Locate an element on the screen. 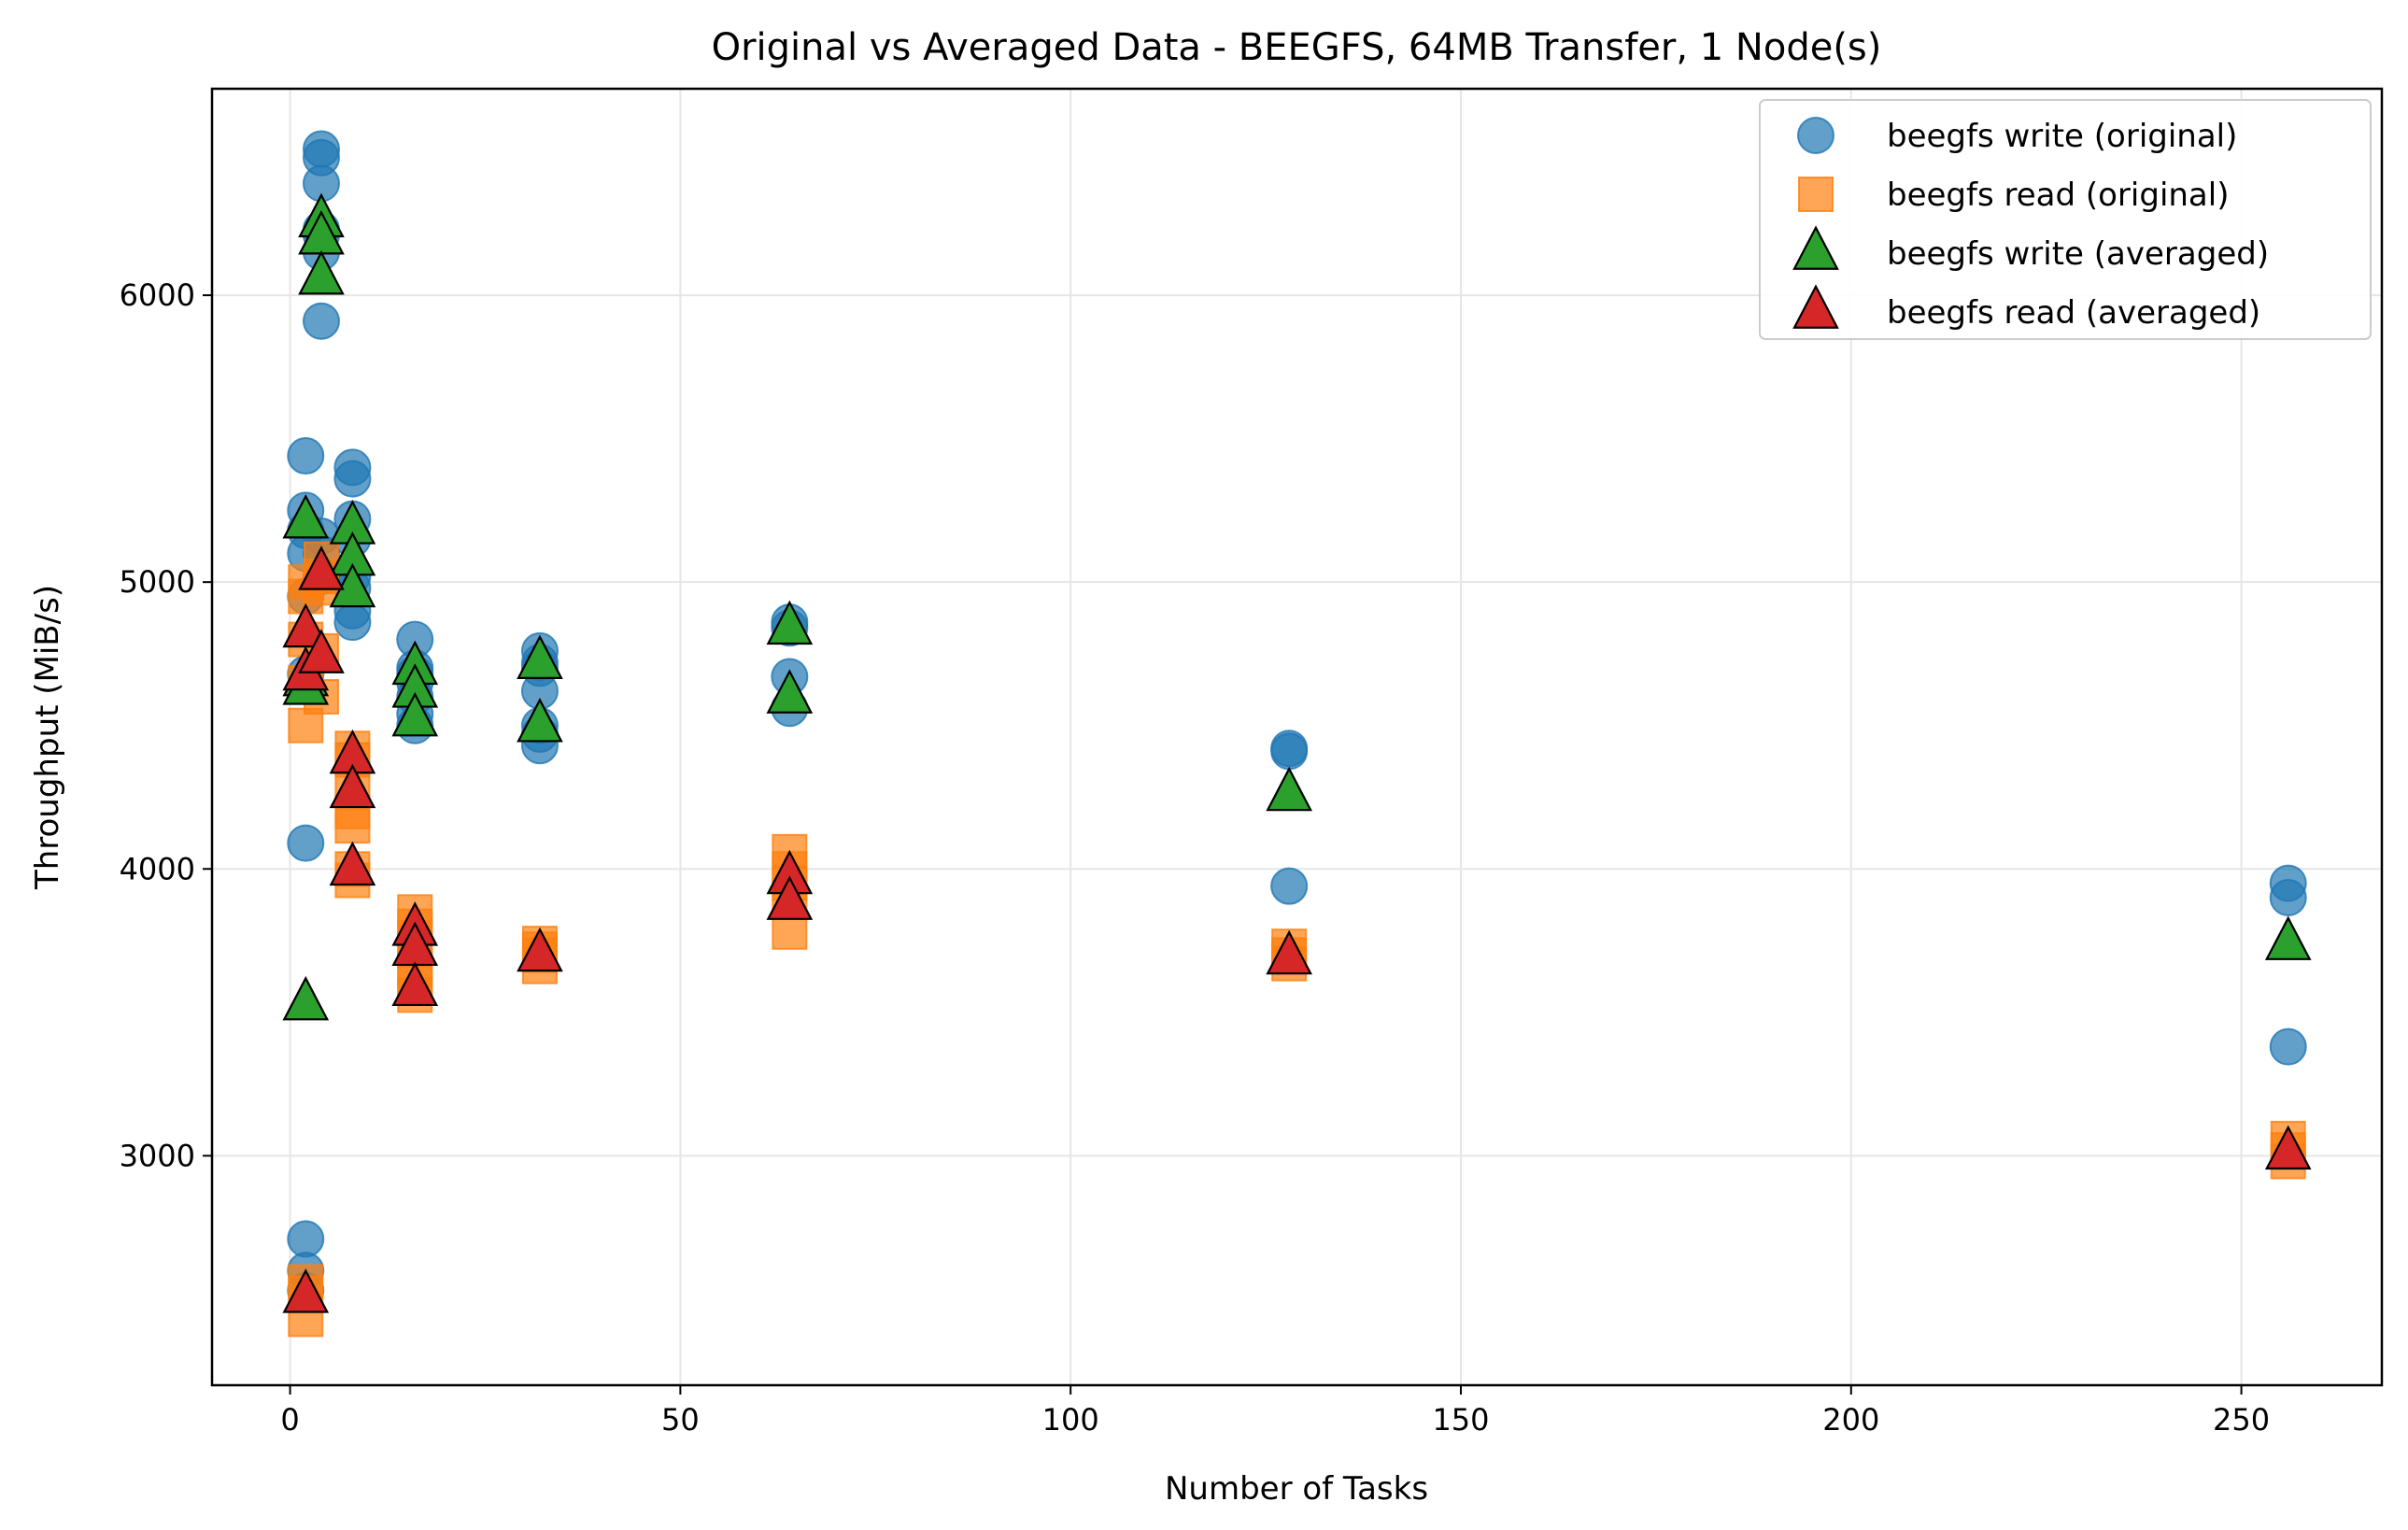  y-tick-label: 3000 is located at coordinates (157, 1155).